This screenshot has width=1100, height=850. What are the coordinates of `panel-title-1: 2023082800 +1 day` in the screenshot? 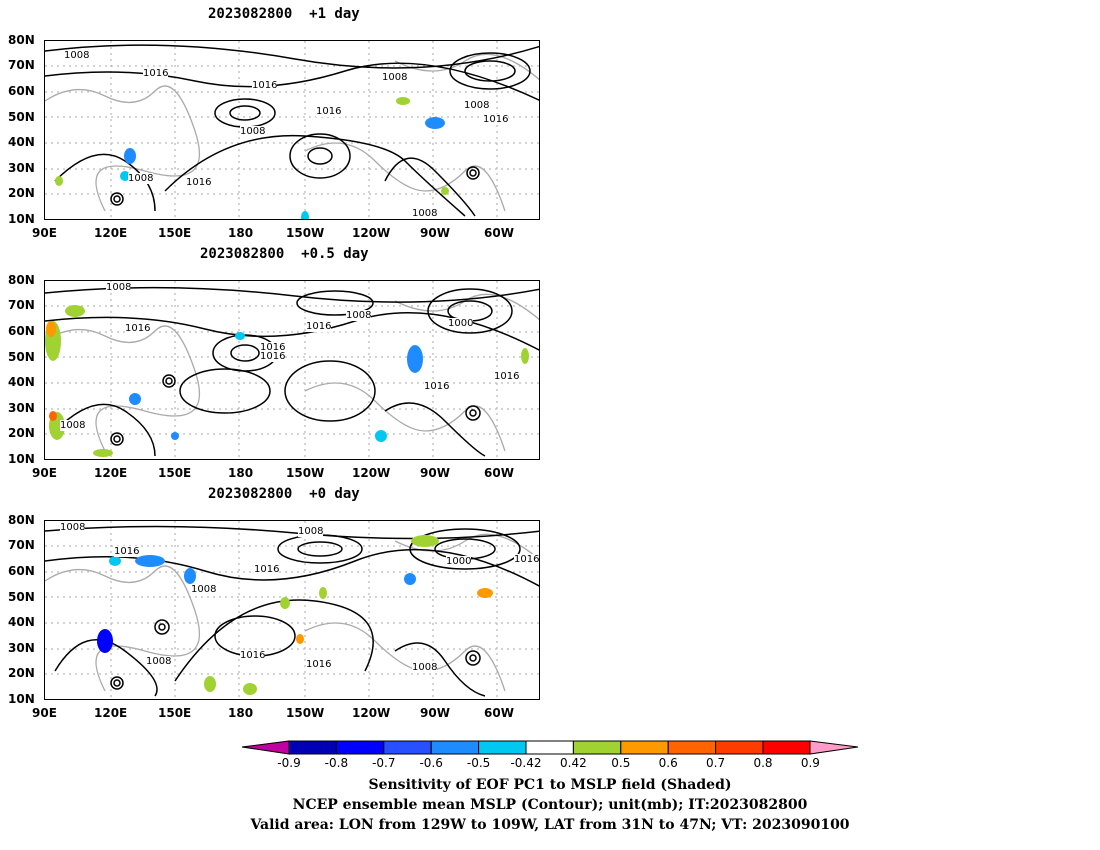 It's located at (284, 14).